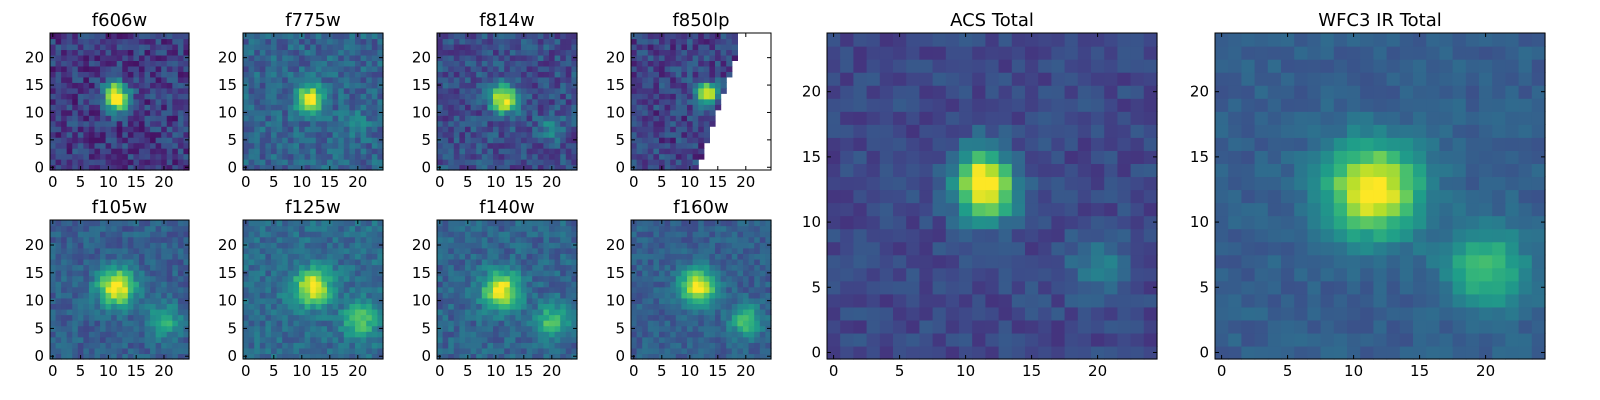  What do you see at coordinates (81, 371) in the screenshot?
I see `x-tick-label: 5` at bounding box center [81, 371].